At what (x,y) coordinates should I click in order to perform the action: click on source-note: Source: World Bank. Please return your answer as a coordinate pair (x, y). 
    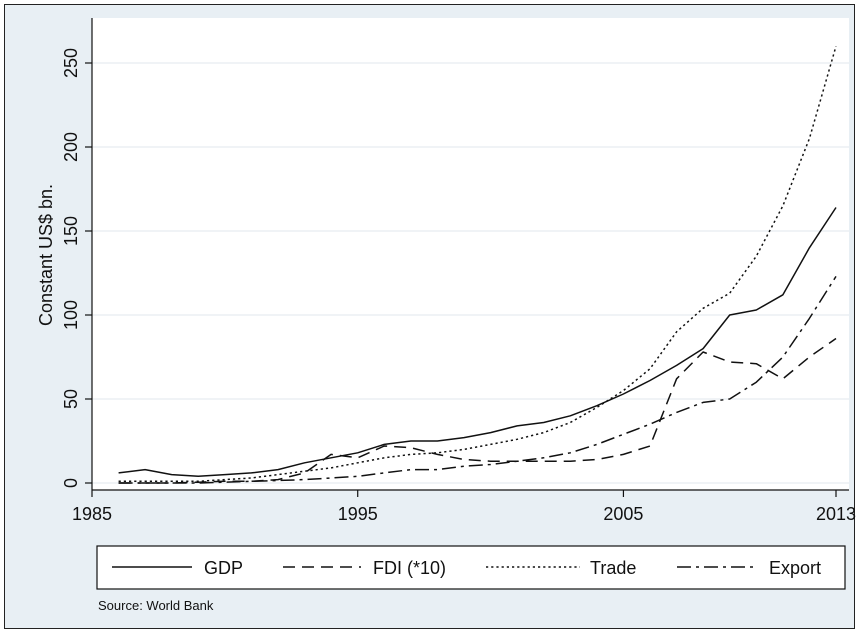
    Looking at the image, I should click on (156, 605).